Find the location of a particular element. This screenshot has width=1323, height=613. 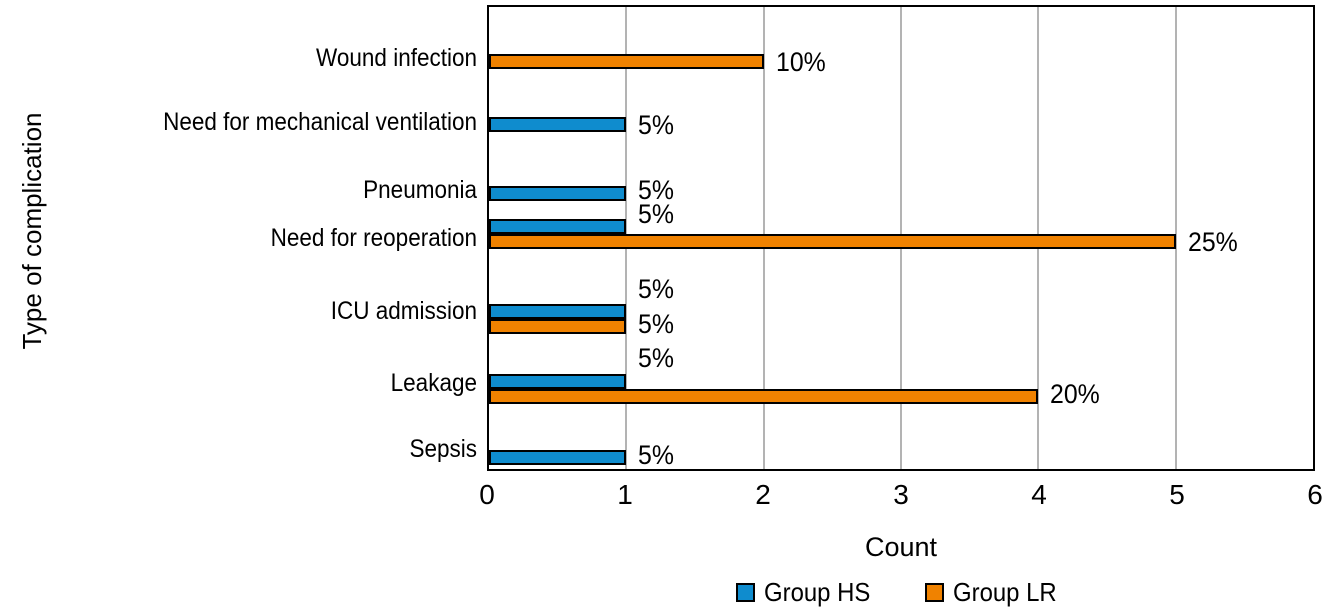

value-label-group-hs-sepsis: 5% is located at coordinates (656, 455).